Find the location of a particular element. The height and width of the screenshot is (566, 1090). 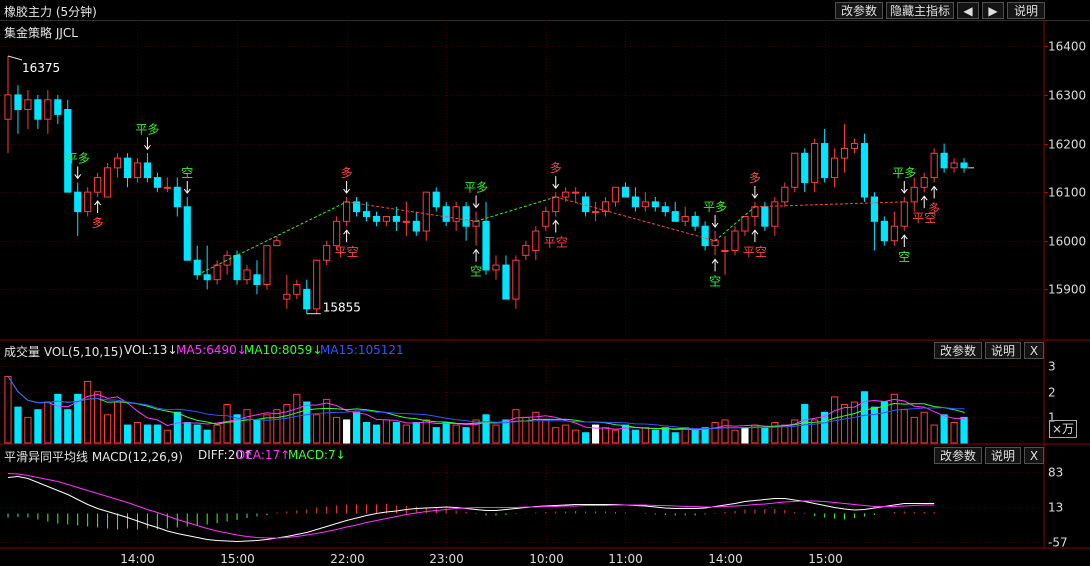

dea-line is located at coordinates (471, 506).